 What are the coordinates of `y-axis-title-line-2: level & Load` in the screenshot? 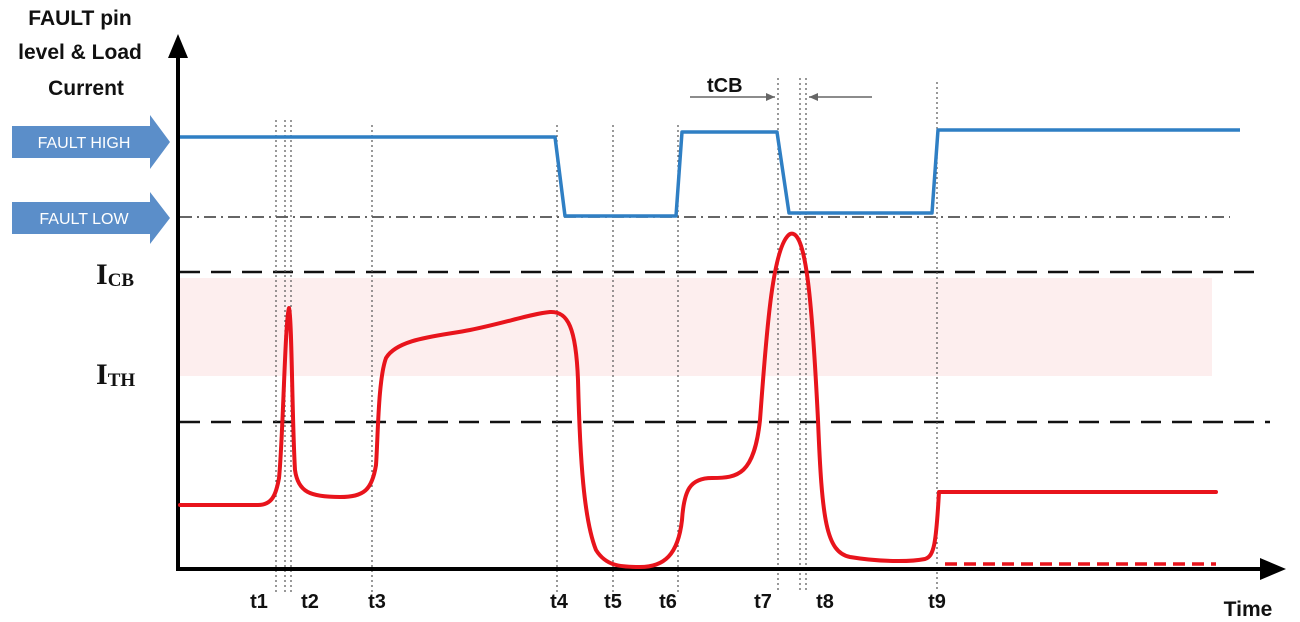 It's located at (80, 52).